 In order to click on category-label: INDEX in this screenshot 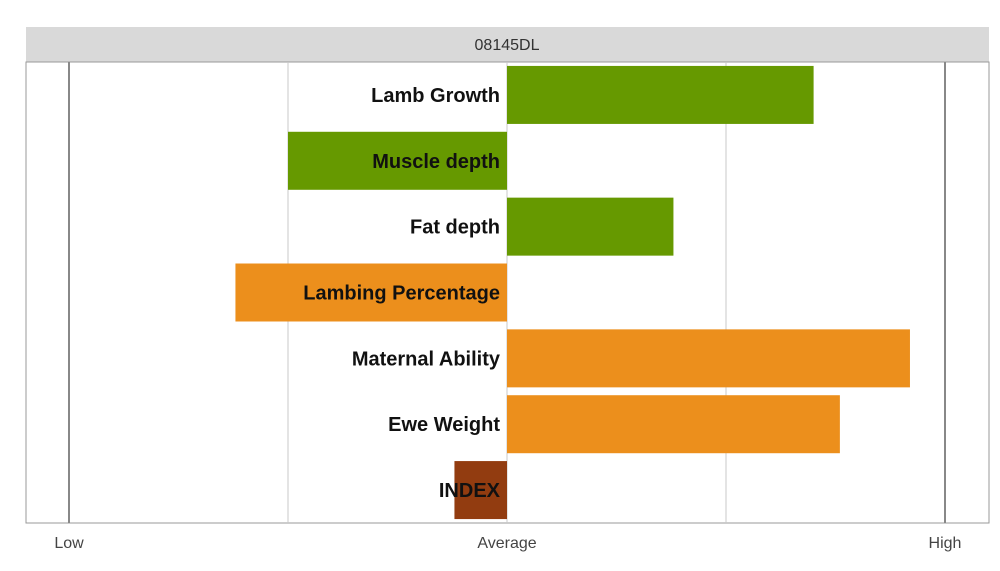, I will do `click(470, 491)`.